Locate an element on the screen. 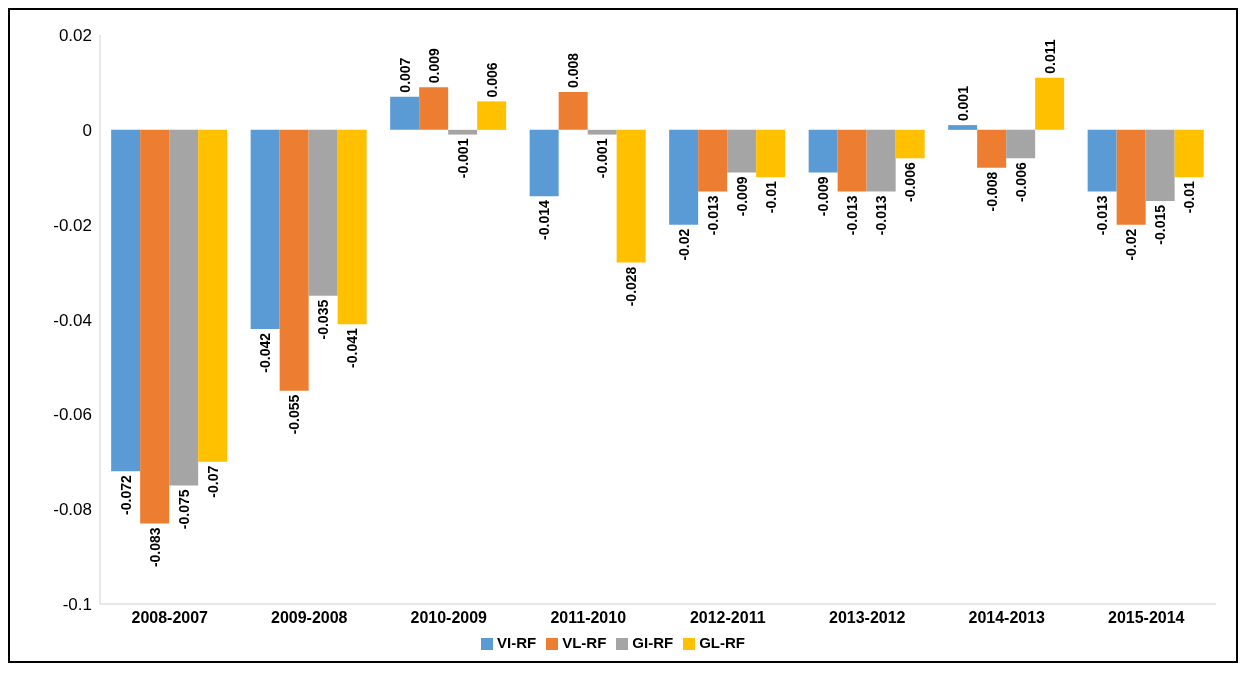 Image resolution: width=1252 pixels, height=676 pixels. y-tick-label: -0.08 is located at coordinates (72, 510).